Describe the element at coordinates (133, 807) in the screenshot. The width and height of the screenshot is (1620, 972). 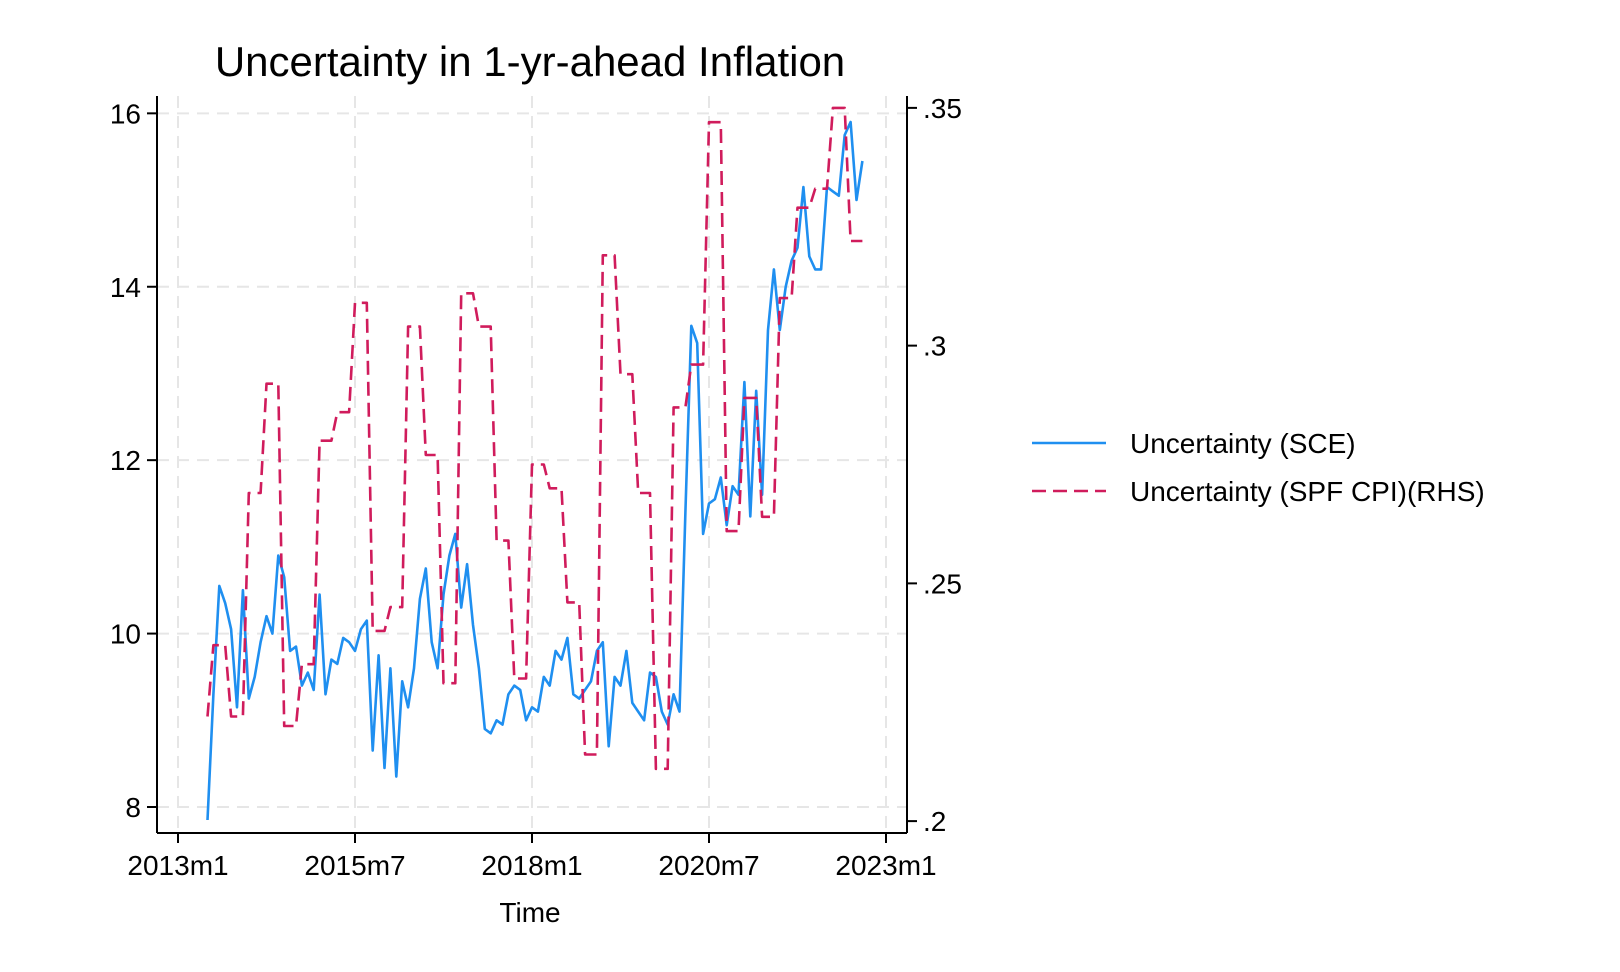
I see `y-left-tick-label: 8` at that location.